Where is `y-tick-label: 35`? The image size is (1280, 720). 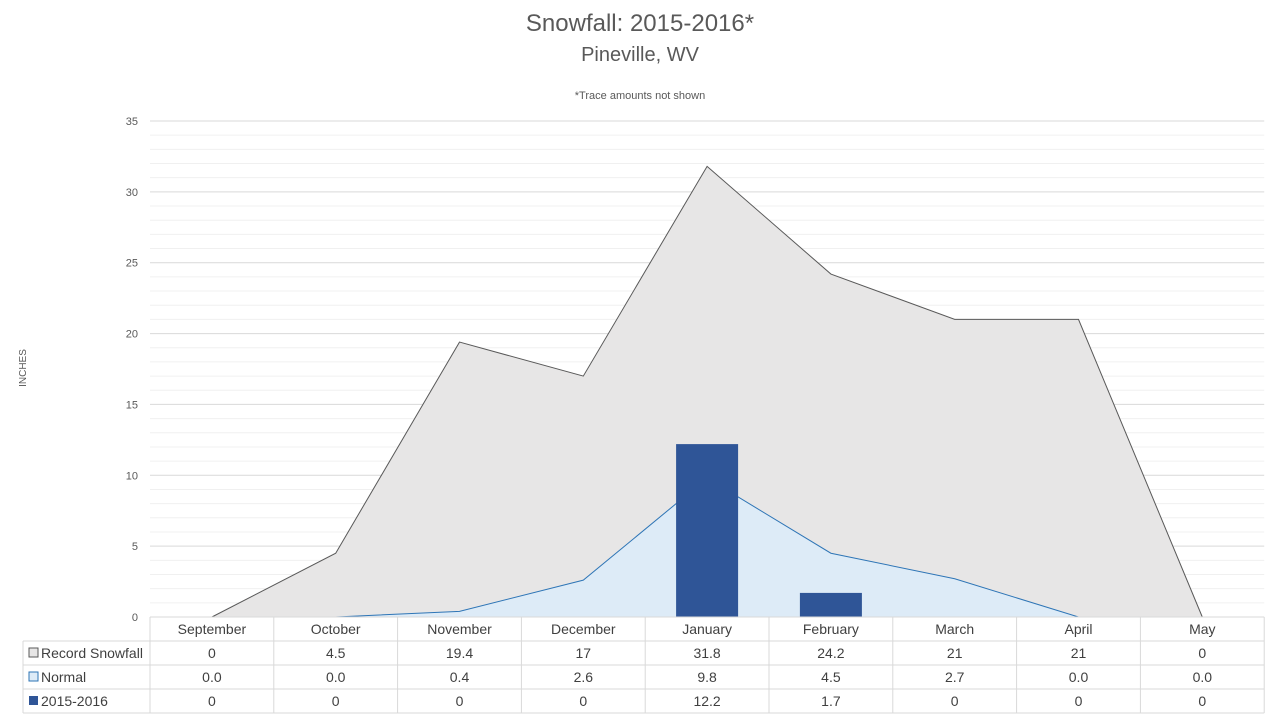
y-tick-label: 35 is located at coordinates (132, 122).